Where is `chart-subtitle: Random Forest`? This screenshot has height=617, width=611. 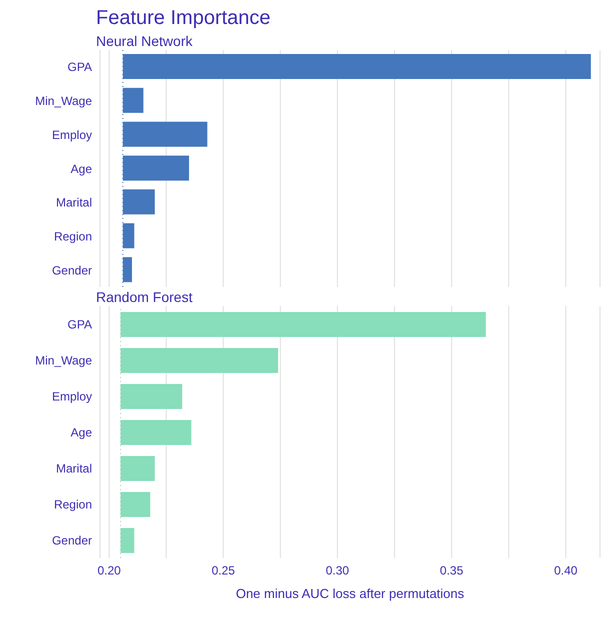
chart-subtitle: Random Forest is located at coordinates (144, 297).